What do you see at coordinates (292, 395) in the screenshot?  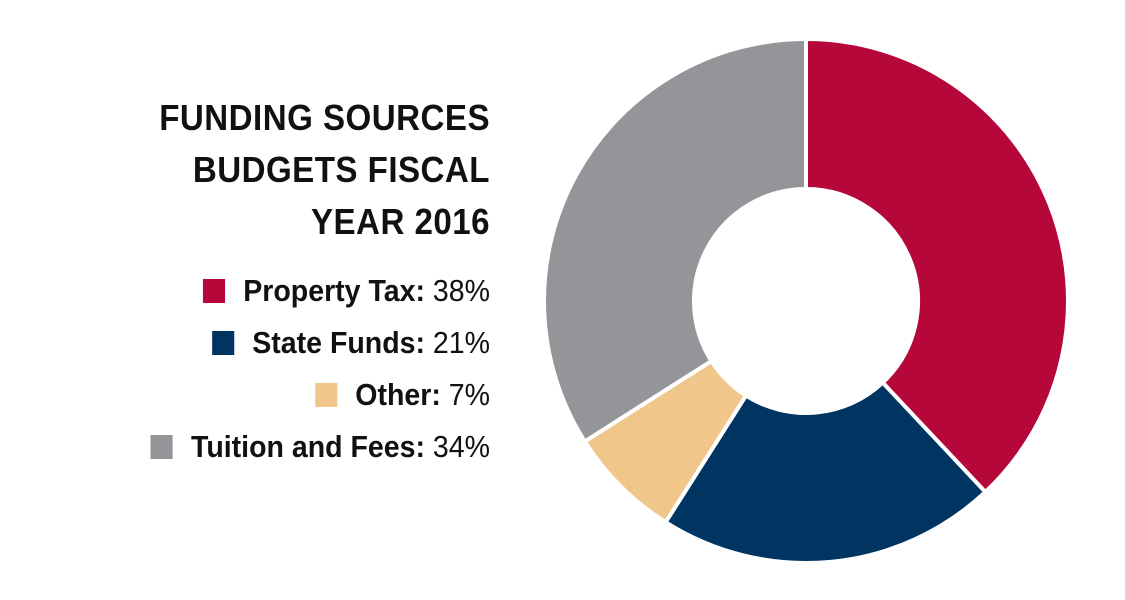 I see `legend-item-other: Other: 7%` at bounding box center [292, 395].